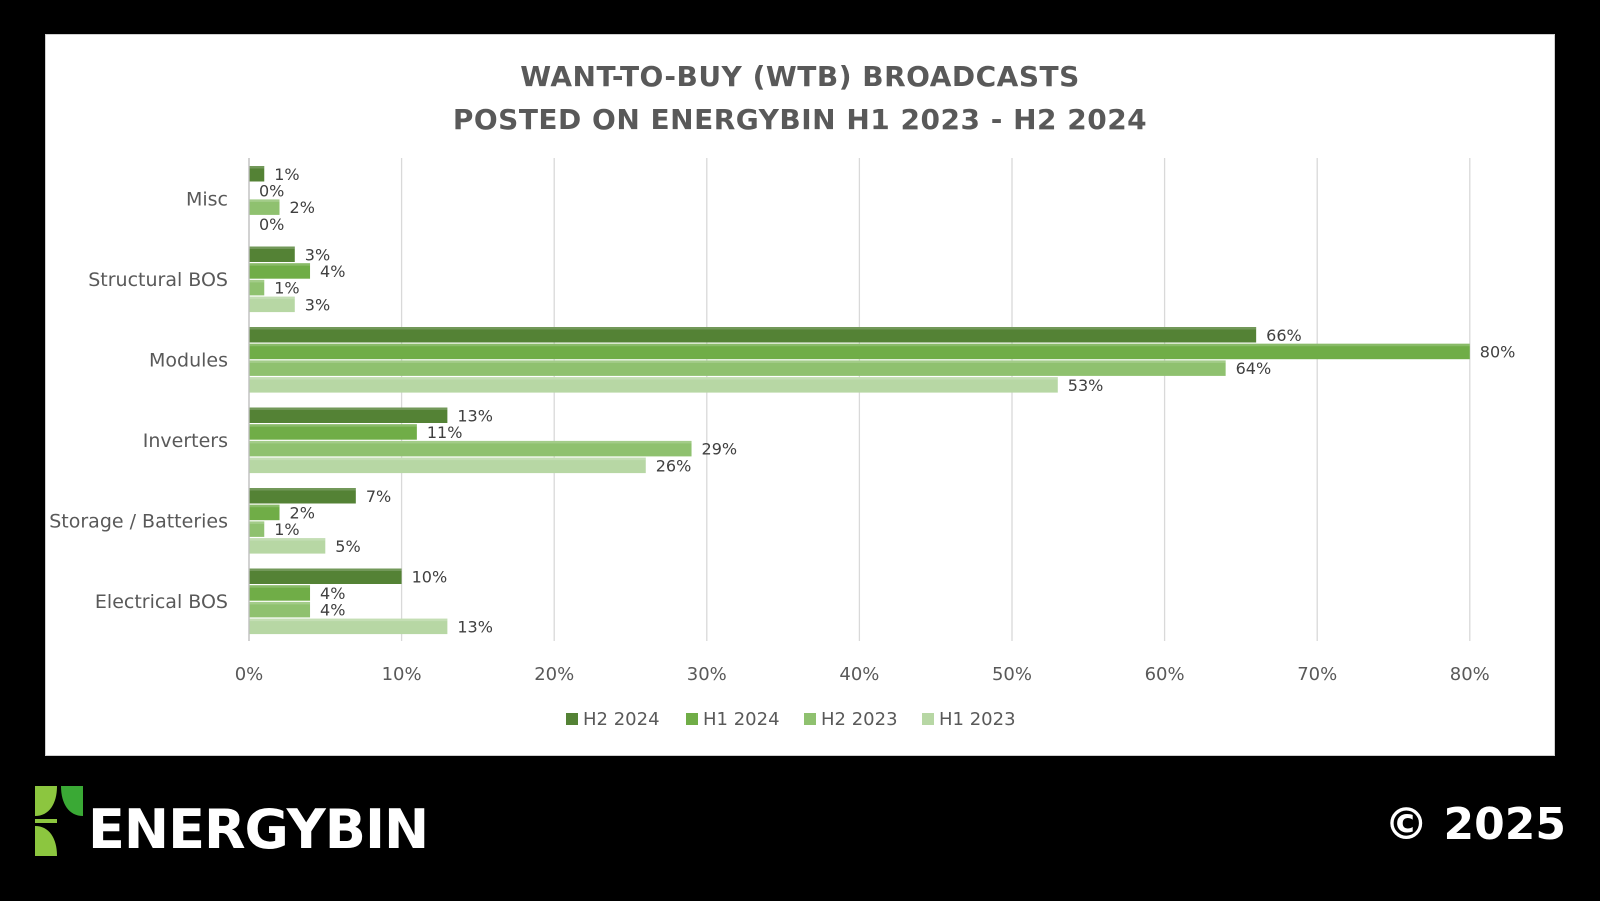 The image size is (1600, 901). Describe the element at coordinates (158, 280) in the screenshot. I see `category-label: Structural BOS` at that location.